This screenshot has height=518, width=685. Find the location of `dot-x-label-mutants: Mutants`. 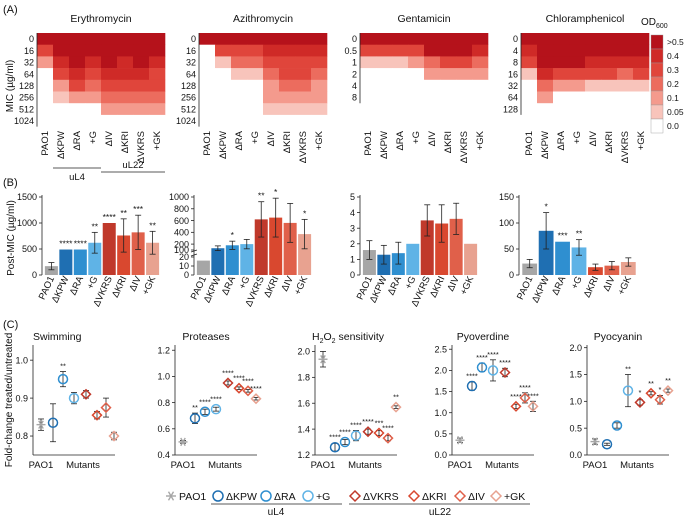

dot-x-label-mutants: Mutants is located at coordinates (637, 465).